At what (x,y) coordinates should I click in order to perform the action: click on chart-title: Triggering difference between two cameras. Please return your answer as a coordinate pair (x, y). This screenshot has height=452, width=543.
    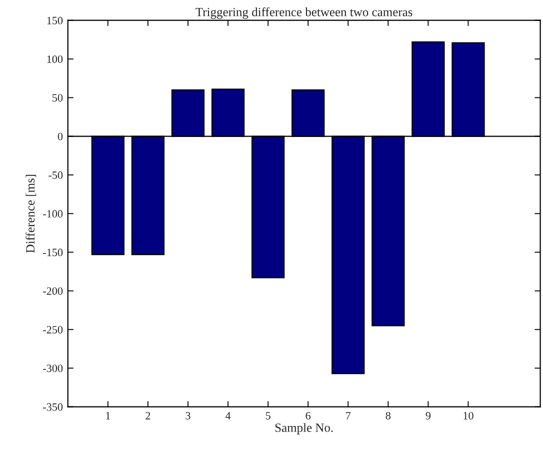
    Looking at the image, I should click on (304, 13).